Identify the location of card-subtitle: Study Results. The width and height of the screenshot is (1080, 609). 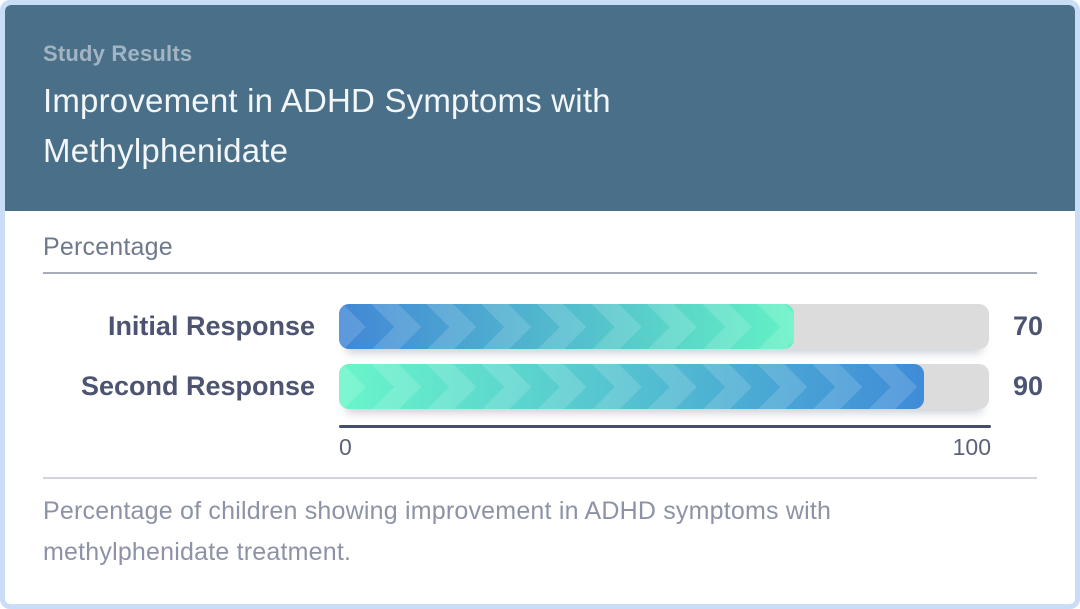
(118, 53).